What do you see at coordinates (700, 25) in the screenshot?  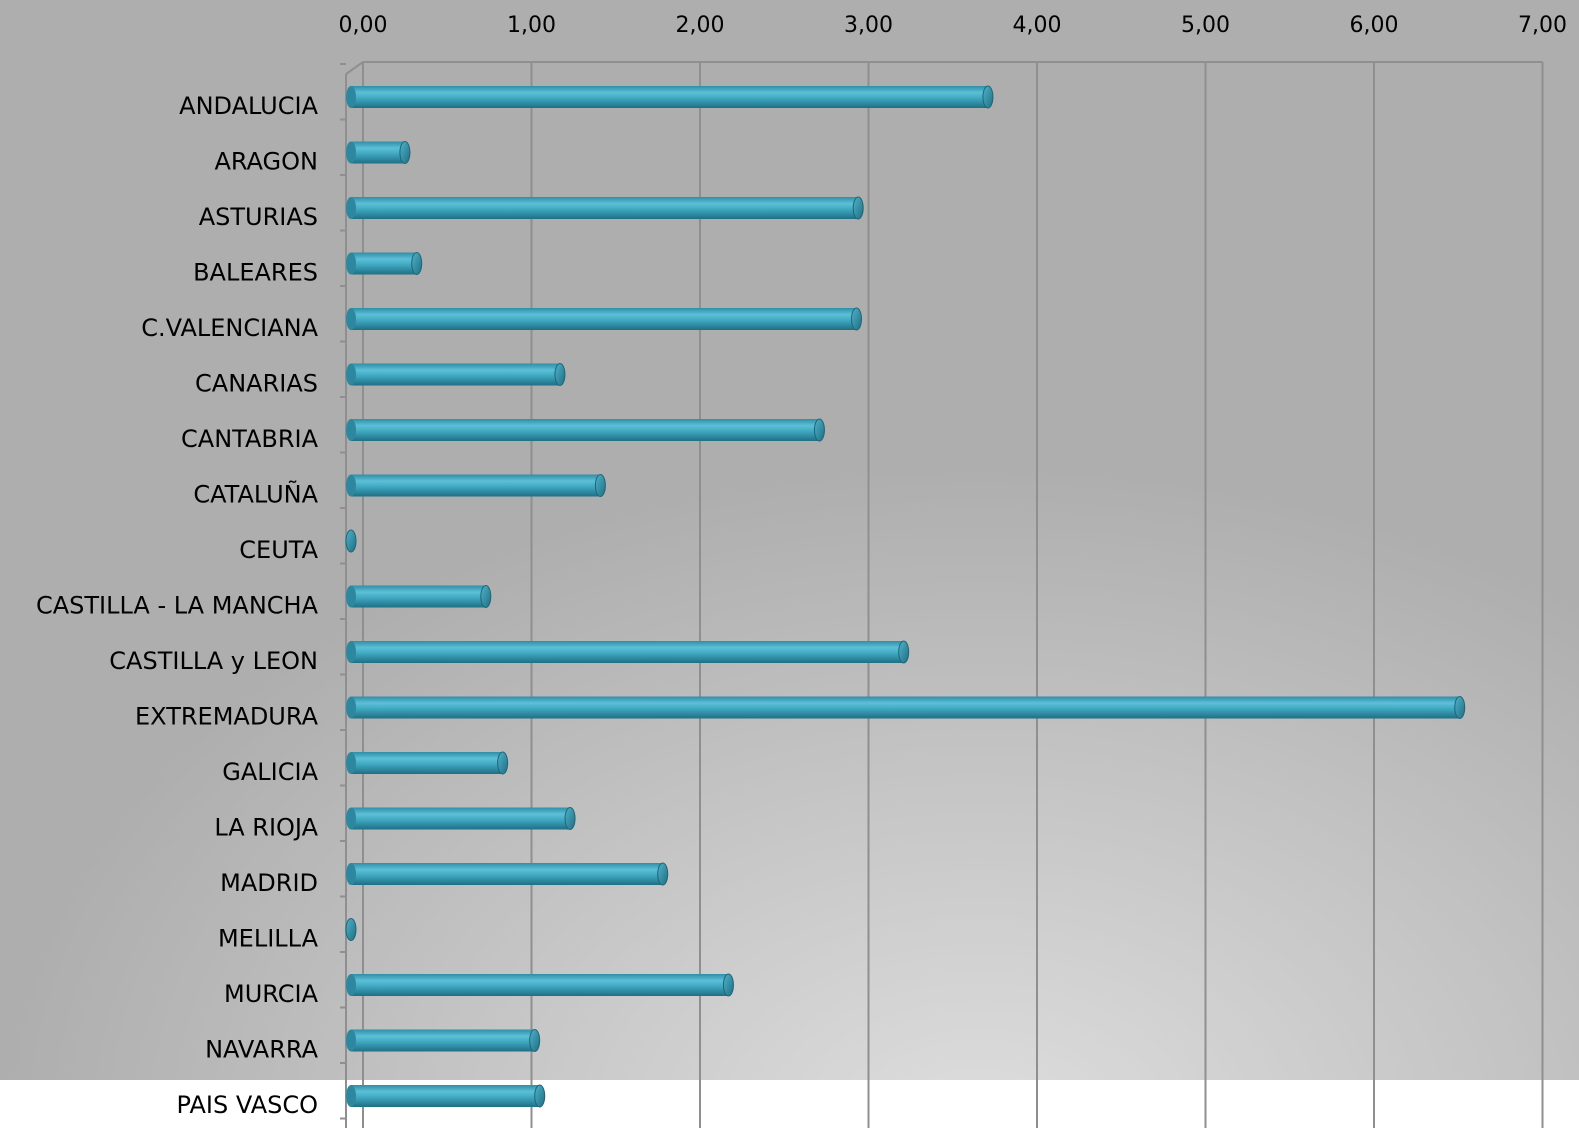 I see `x-tick-label: 2,00` at bounding box center [700, 25].